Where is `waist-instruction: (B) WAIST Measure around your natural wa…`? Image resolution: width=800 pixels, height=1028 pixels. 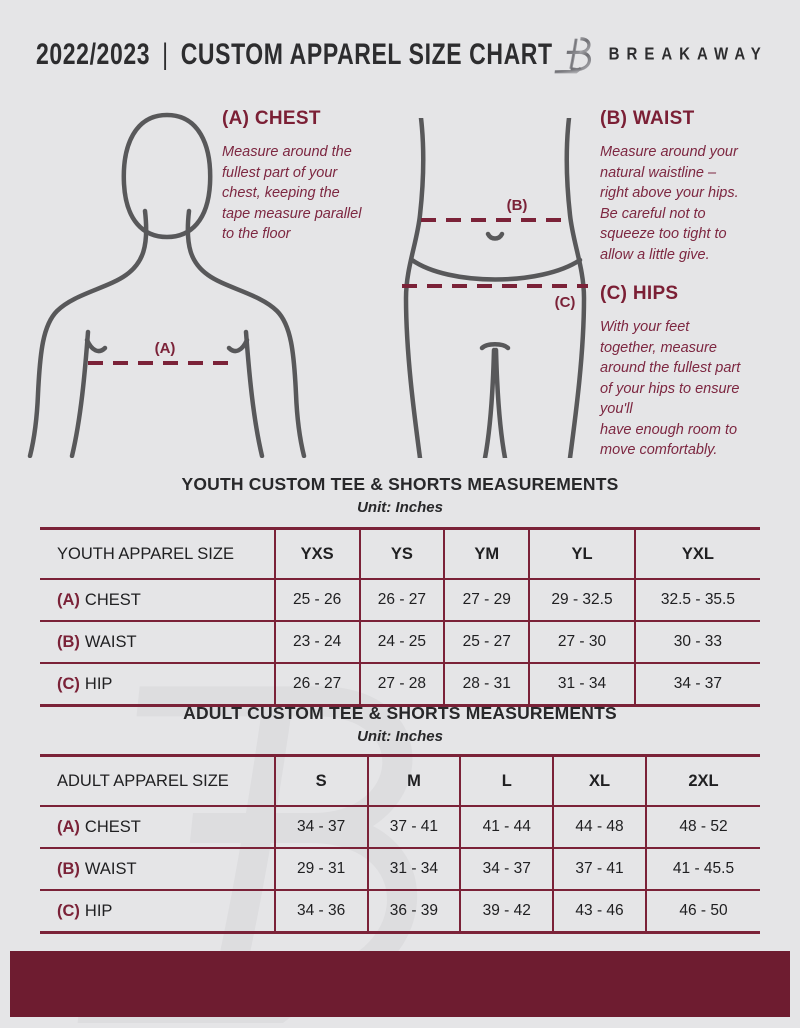 waist-instruction: (B) WAIST Measure around your natural wa… is located at coordinates (697, 186).